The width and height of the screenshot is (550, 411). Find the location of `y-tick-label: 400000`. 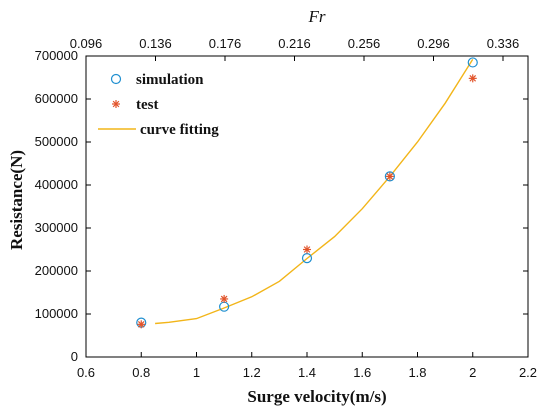

y-tick-label: 400000 is located at coordinates (56, 184).